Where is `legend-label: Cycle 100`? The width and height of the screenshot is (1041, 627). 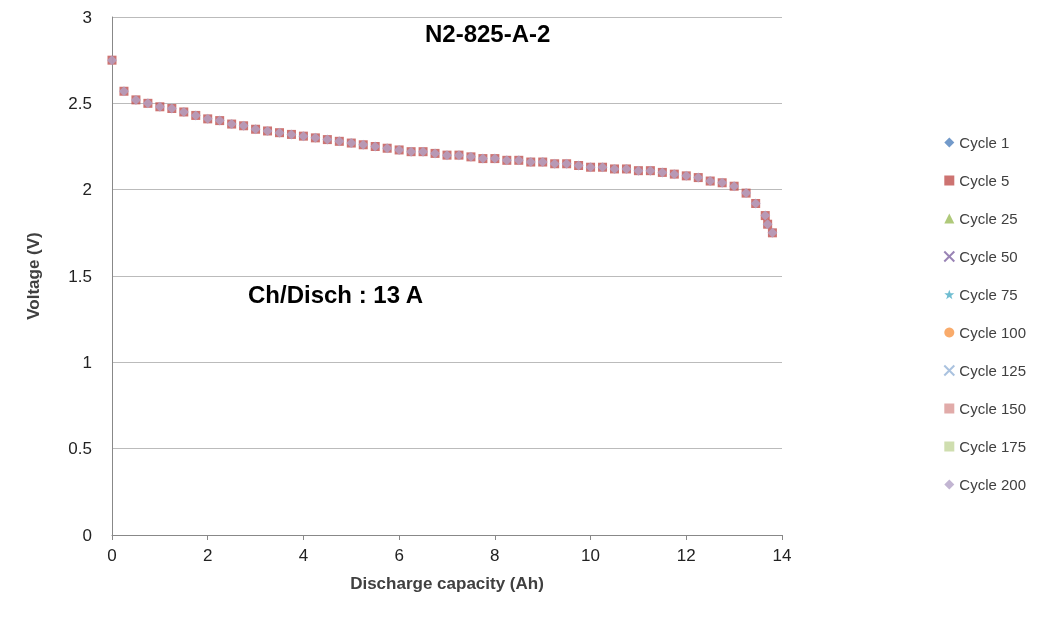
legend-label: Cycle 100 is located at coordinates (992, 332).